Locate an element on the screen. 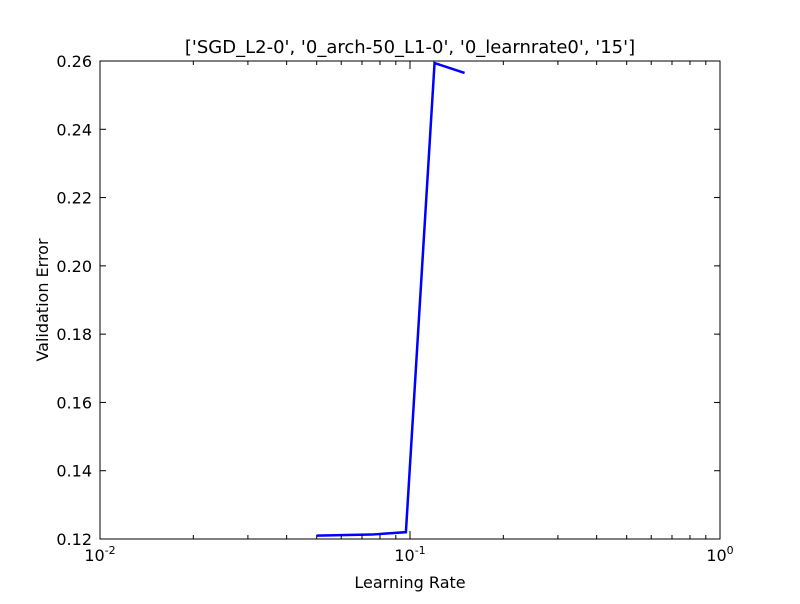  y-tick-label: 0.22 is located at coordinates (74, 198).